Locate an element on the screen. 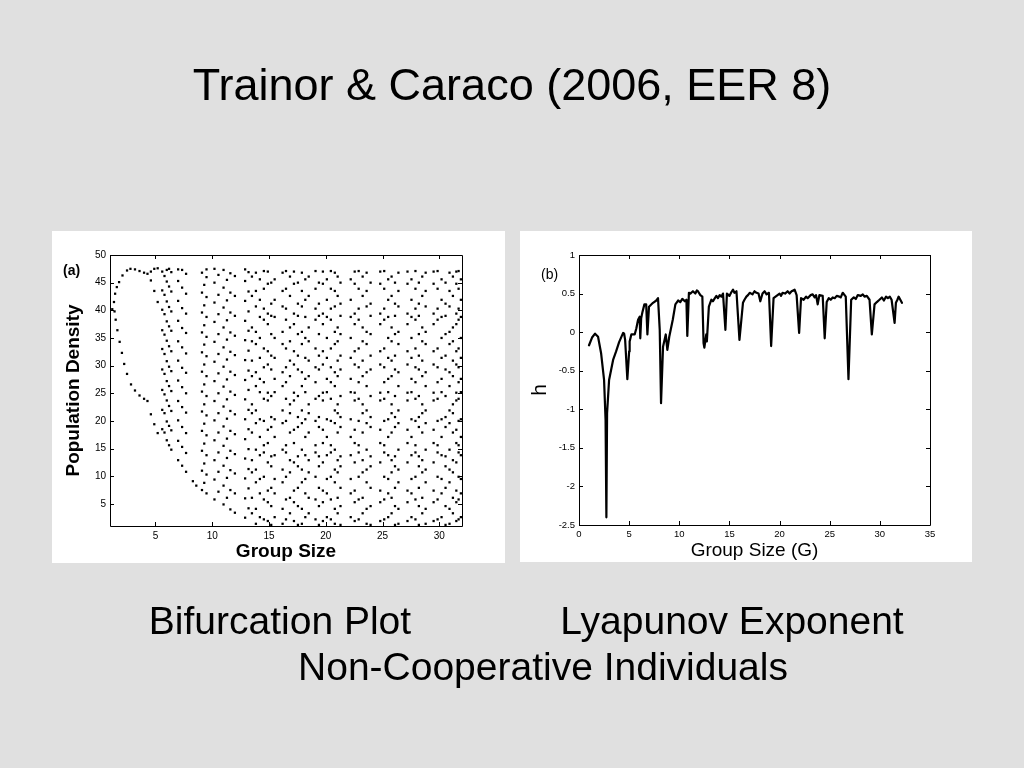  y-tick-label: 1 is located at coordinates (572, 254).